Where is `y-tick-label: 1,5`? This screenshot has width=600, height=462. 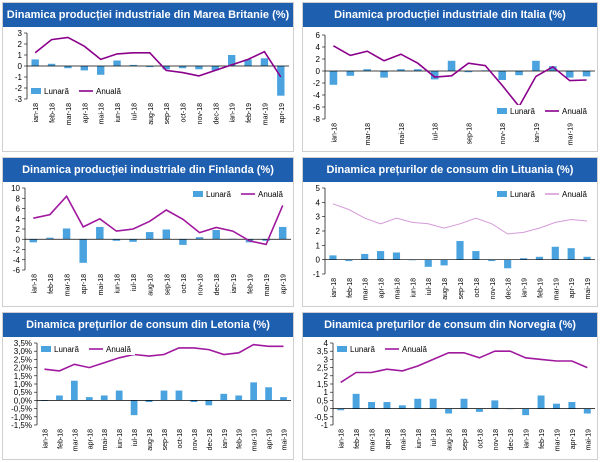
y-tick-label: 1,5 is located at coordinates (323, 384).